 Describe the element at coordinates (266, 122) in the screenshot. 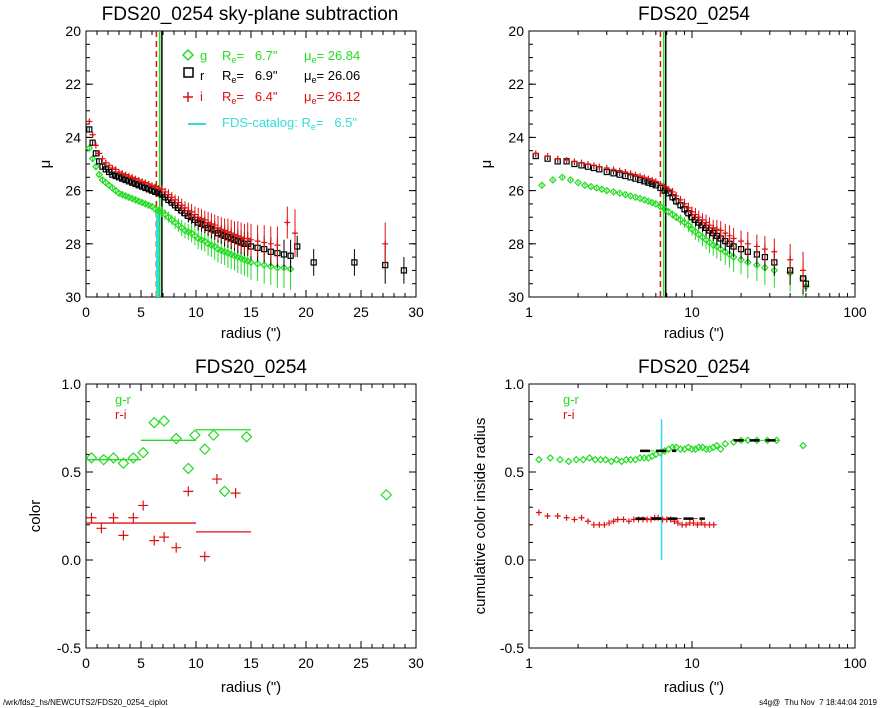

I see `legend-catalog-label: FDS-catalog: R` at that location.